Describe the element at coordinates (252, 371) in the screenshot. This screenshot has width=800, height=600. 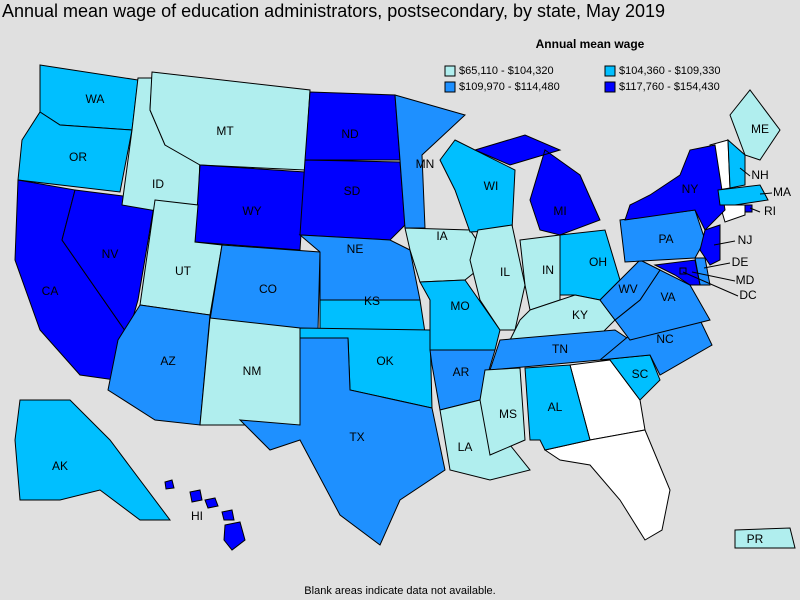
I see `state-label: NM` at that location.